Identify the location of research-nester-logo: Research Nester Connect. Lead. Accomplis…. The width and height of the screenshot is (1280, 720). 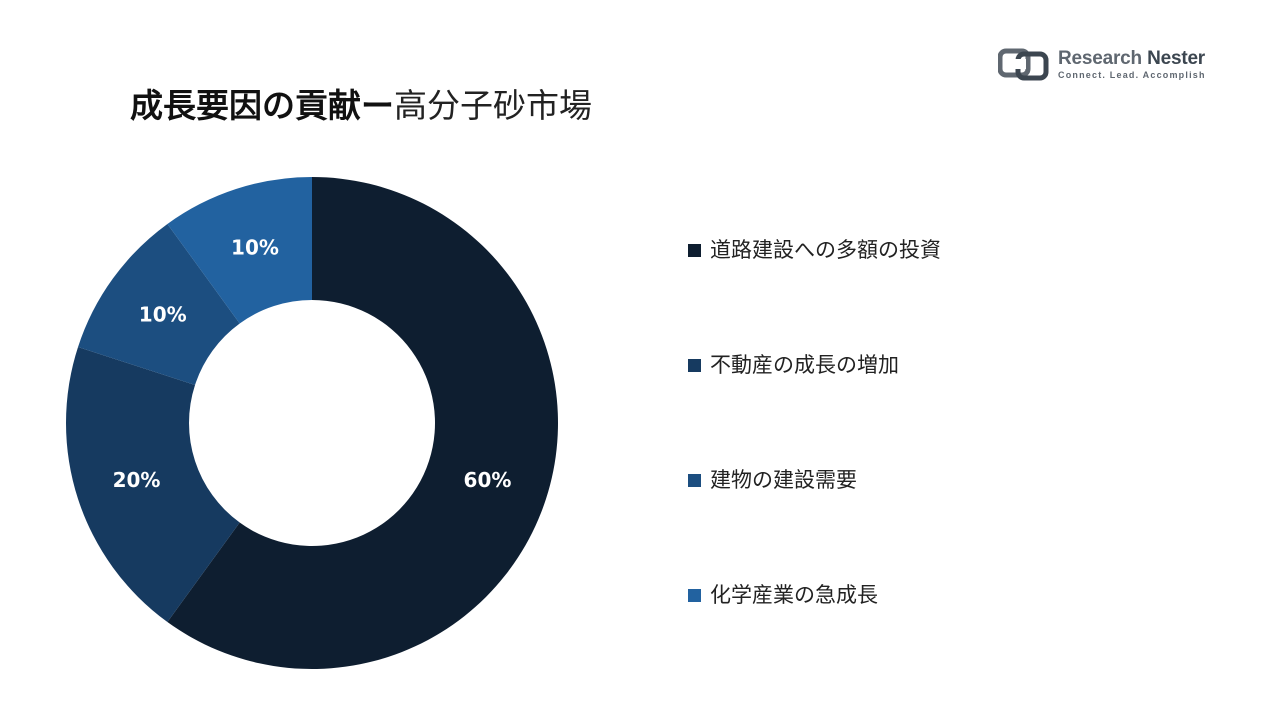
(1102, 64).